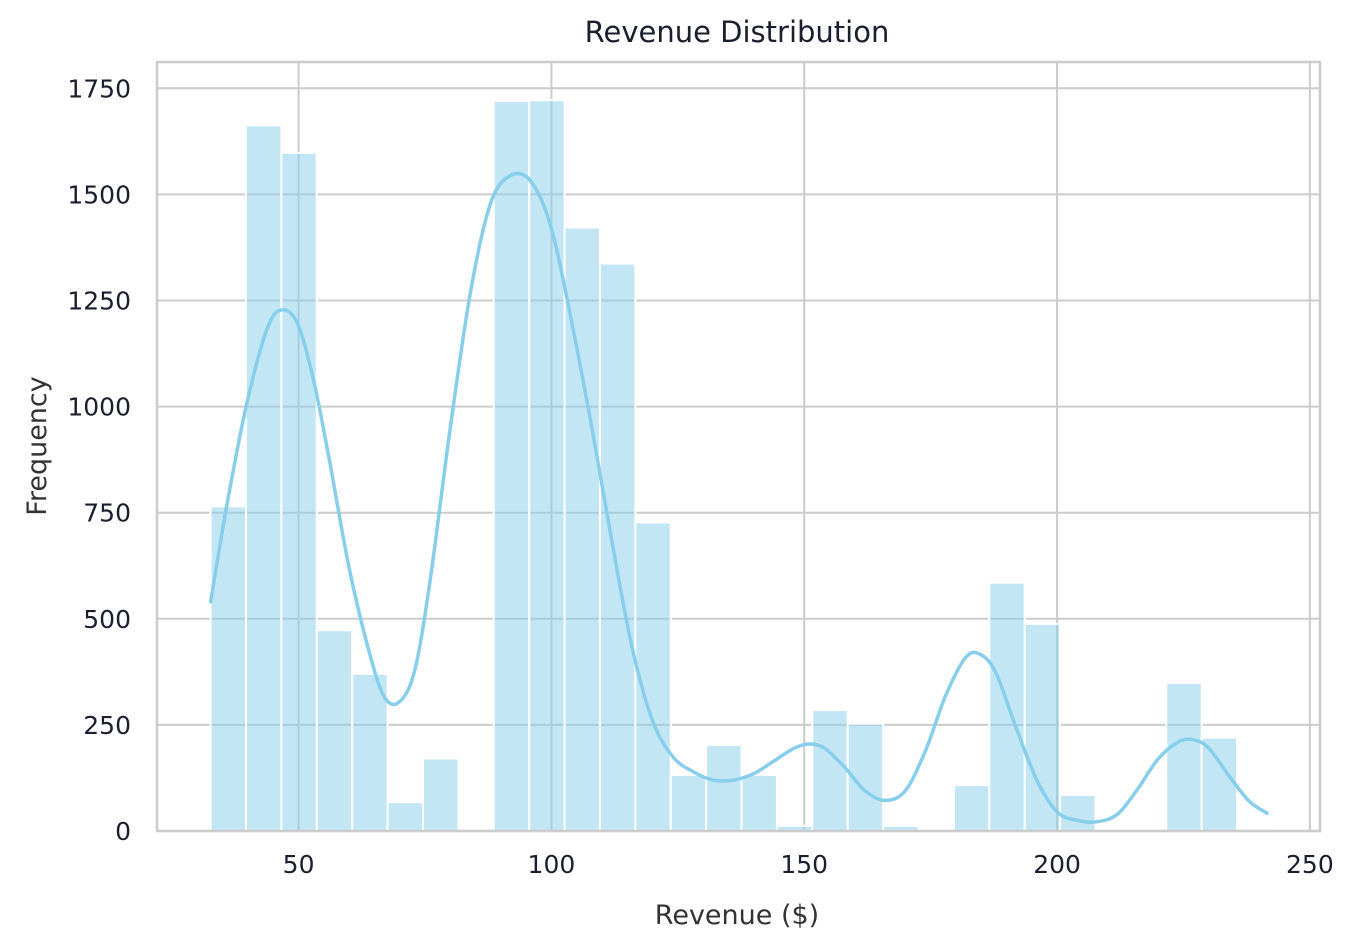  What do you see at coordinates (737, 32) in the screenshot?
I see `chart-title: Revenue Distribution` at bounding box center [737, 32].